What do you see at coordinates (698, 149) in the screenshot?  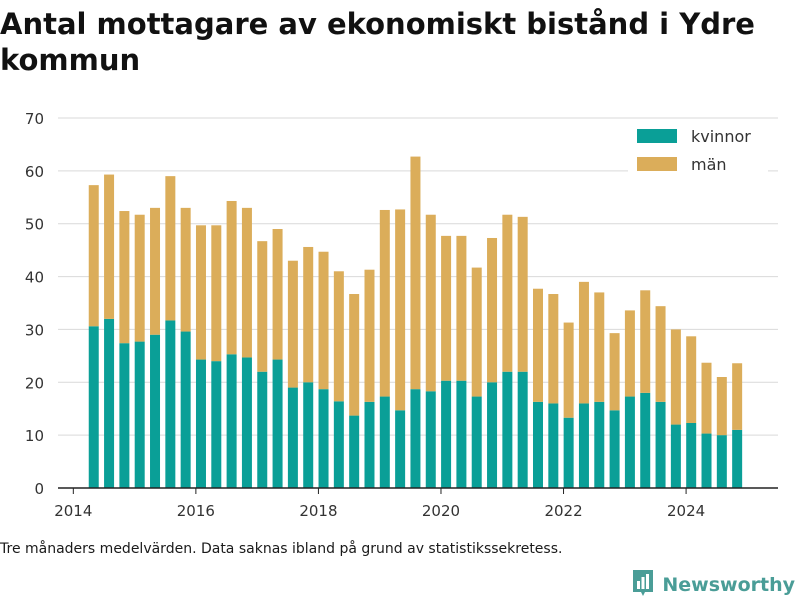 I see `legend: kvinnor män` at bounding box center [698, 149].